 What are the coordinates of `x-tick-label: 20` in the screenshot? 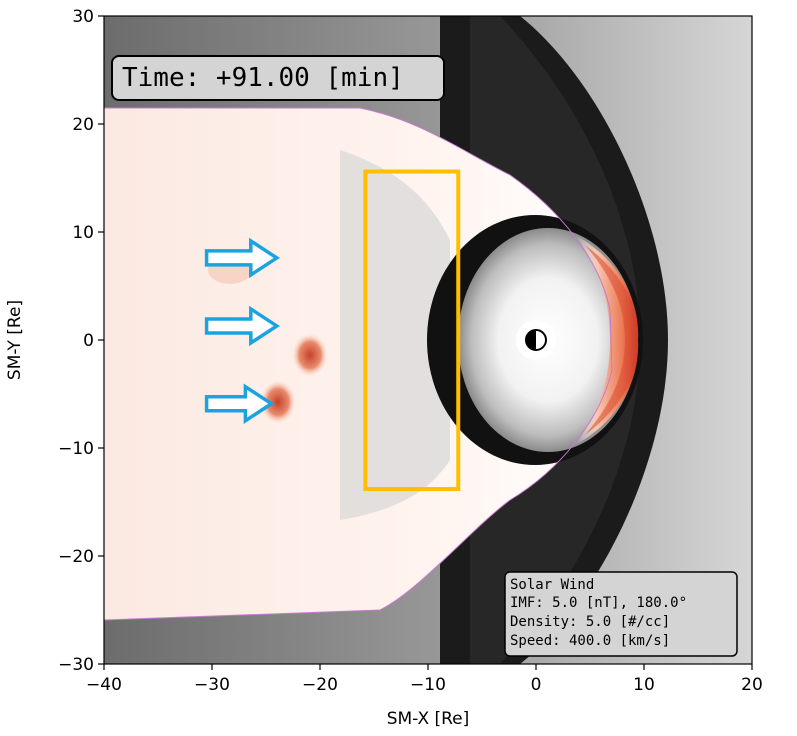 It's located at (752, 685).